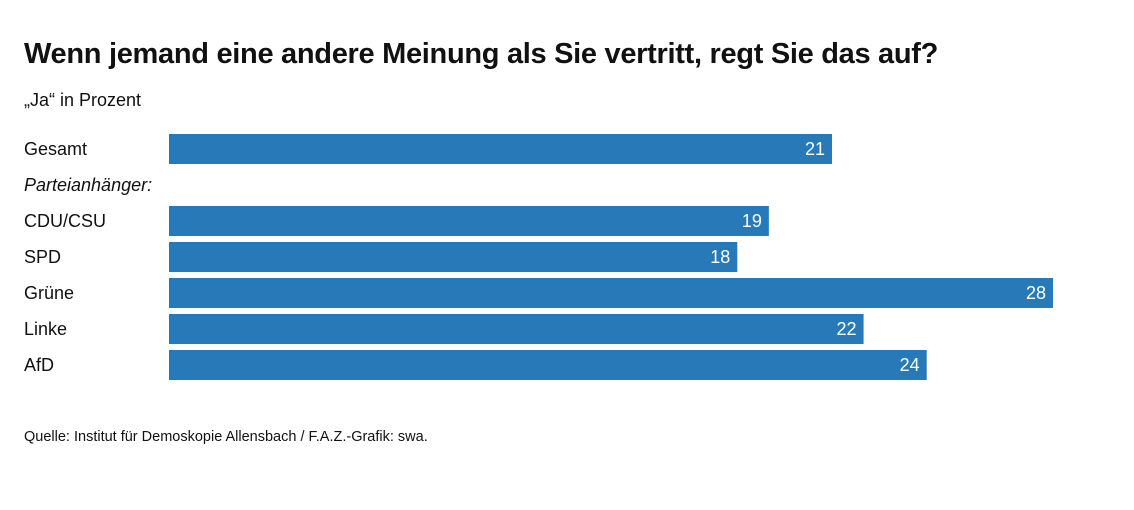 The height and width of the screenshot is (510, 1134). I want to click on value-label-linke: 22, so click(847, 329).